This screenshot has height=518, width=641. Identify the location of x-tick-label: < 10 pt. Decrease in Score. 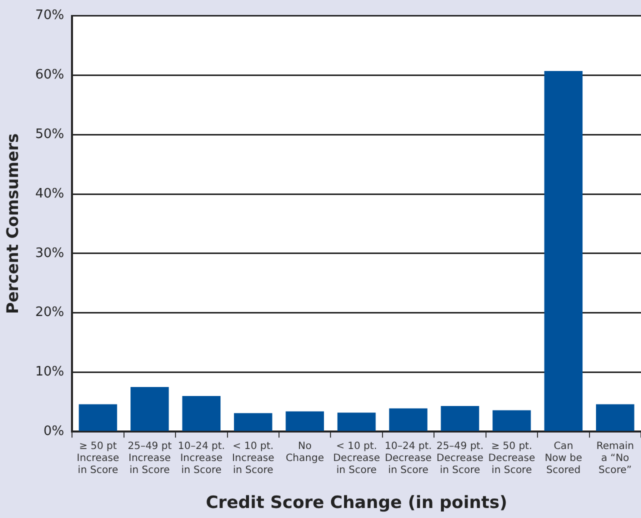
(356, 458).